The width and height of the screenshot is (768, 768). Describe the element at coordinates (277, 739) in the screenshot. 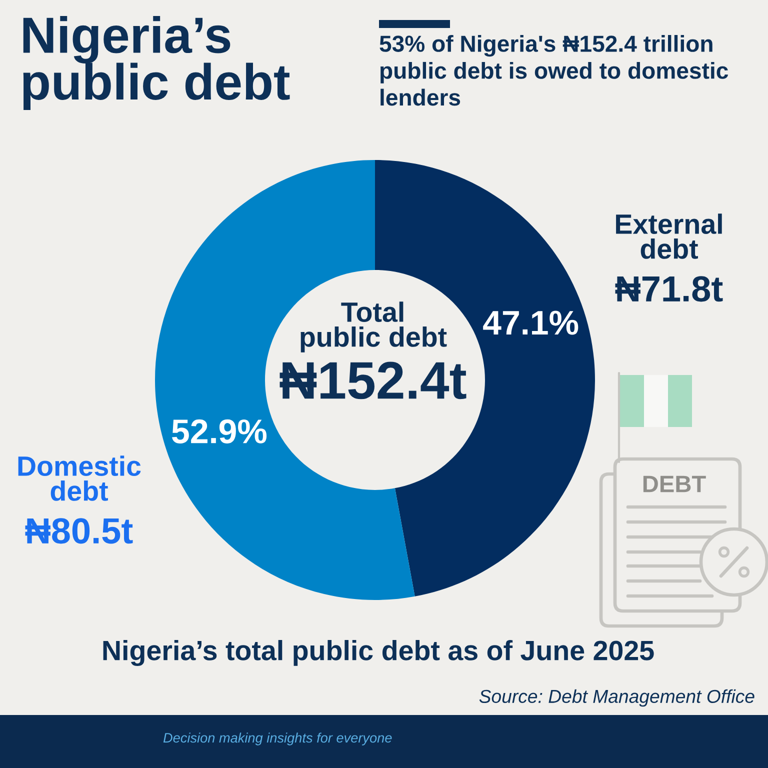

I see `text: Decision making insights for everyone` at that location.